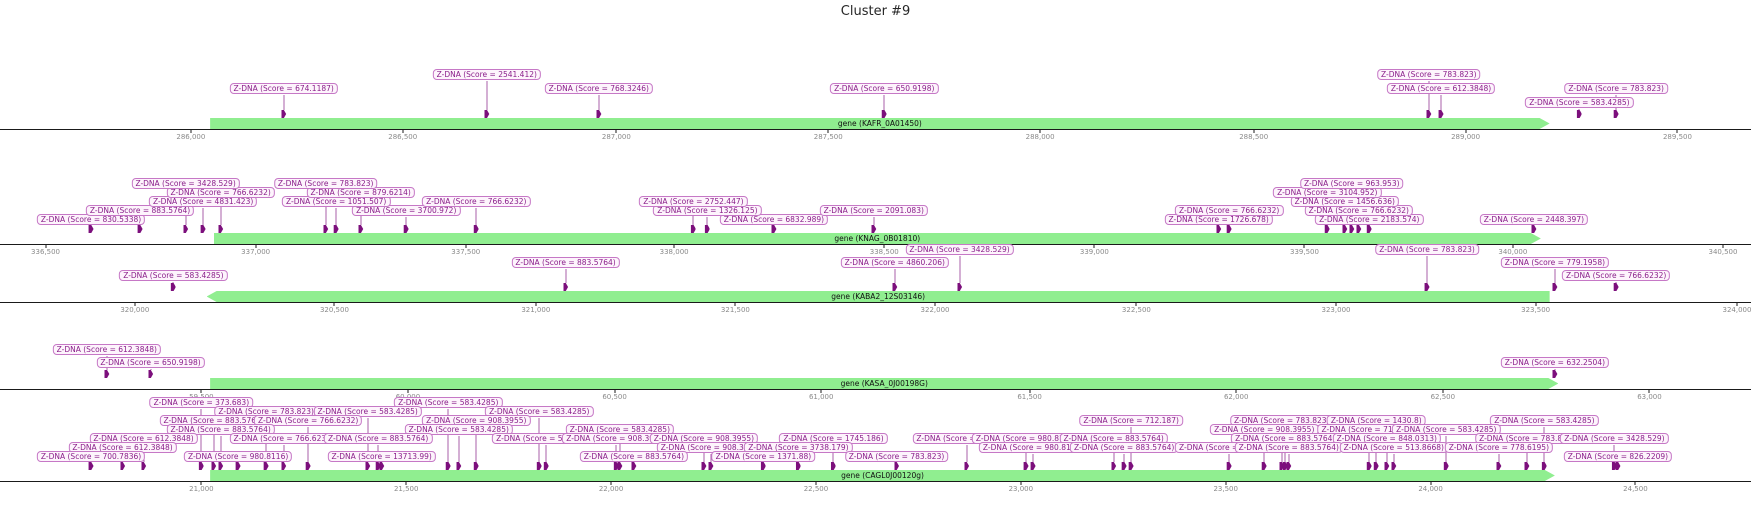 Image resolution: width=1751 pixels, height=506 pixels. I want to click on axis-tick-label: 22,500, so click(816, 489).